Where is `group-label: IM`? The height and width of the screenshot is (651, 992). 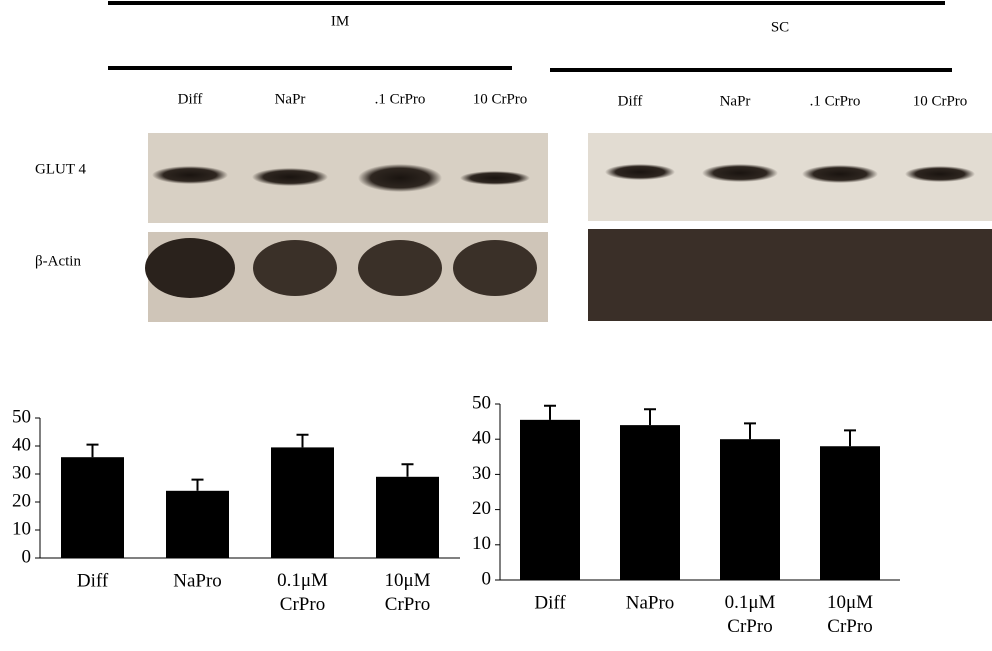 group-label: IM is located at coordinates (340, 21).